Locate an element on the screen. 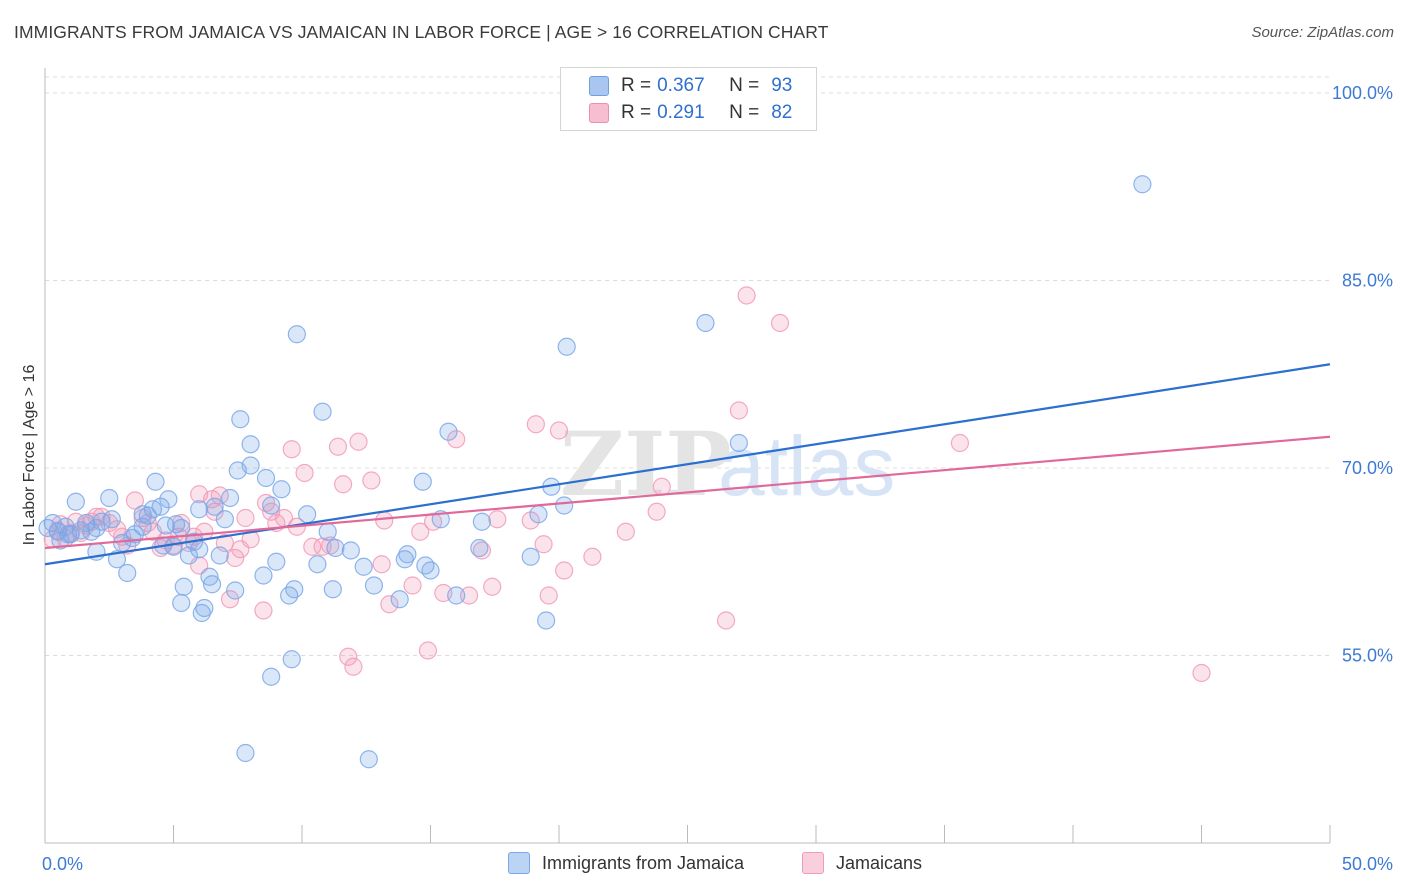 The height and width of the screenshot is (892, 1406). stats-legend: R = 0.367 N = 93 R = 0.291 N = 82 is located at coordinates (688, 99).